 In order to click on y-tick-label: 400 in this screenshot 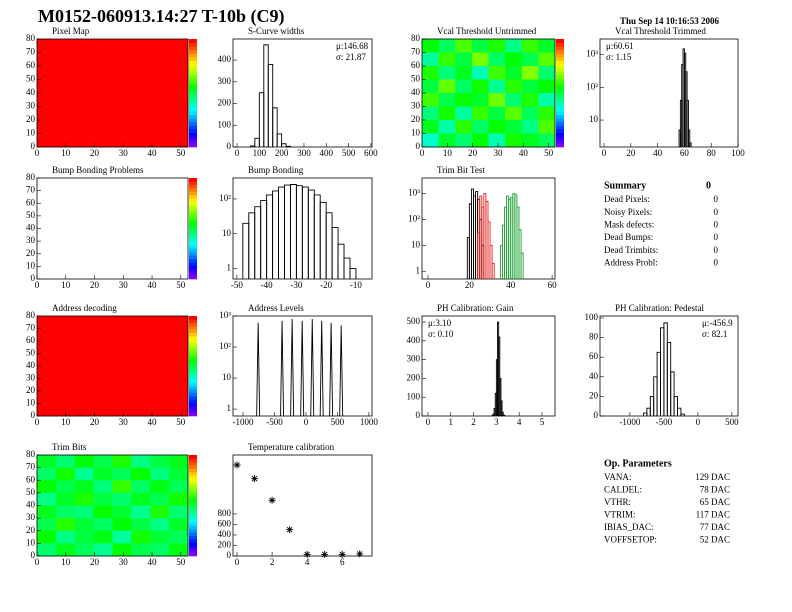, I will do `click(414, 340)`.